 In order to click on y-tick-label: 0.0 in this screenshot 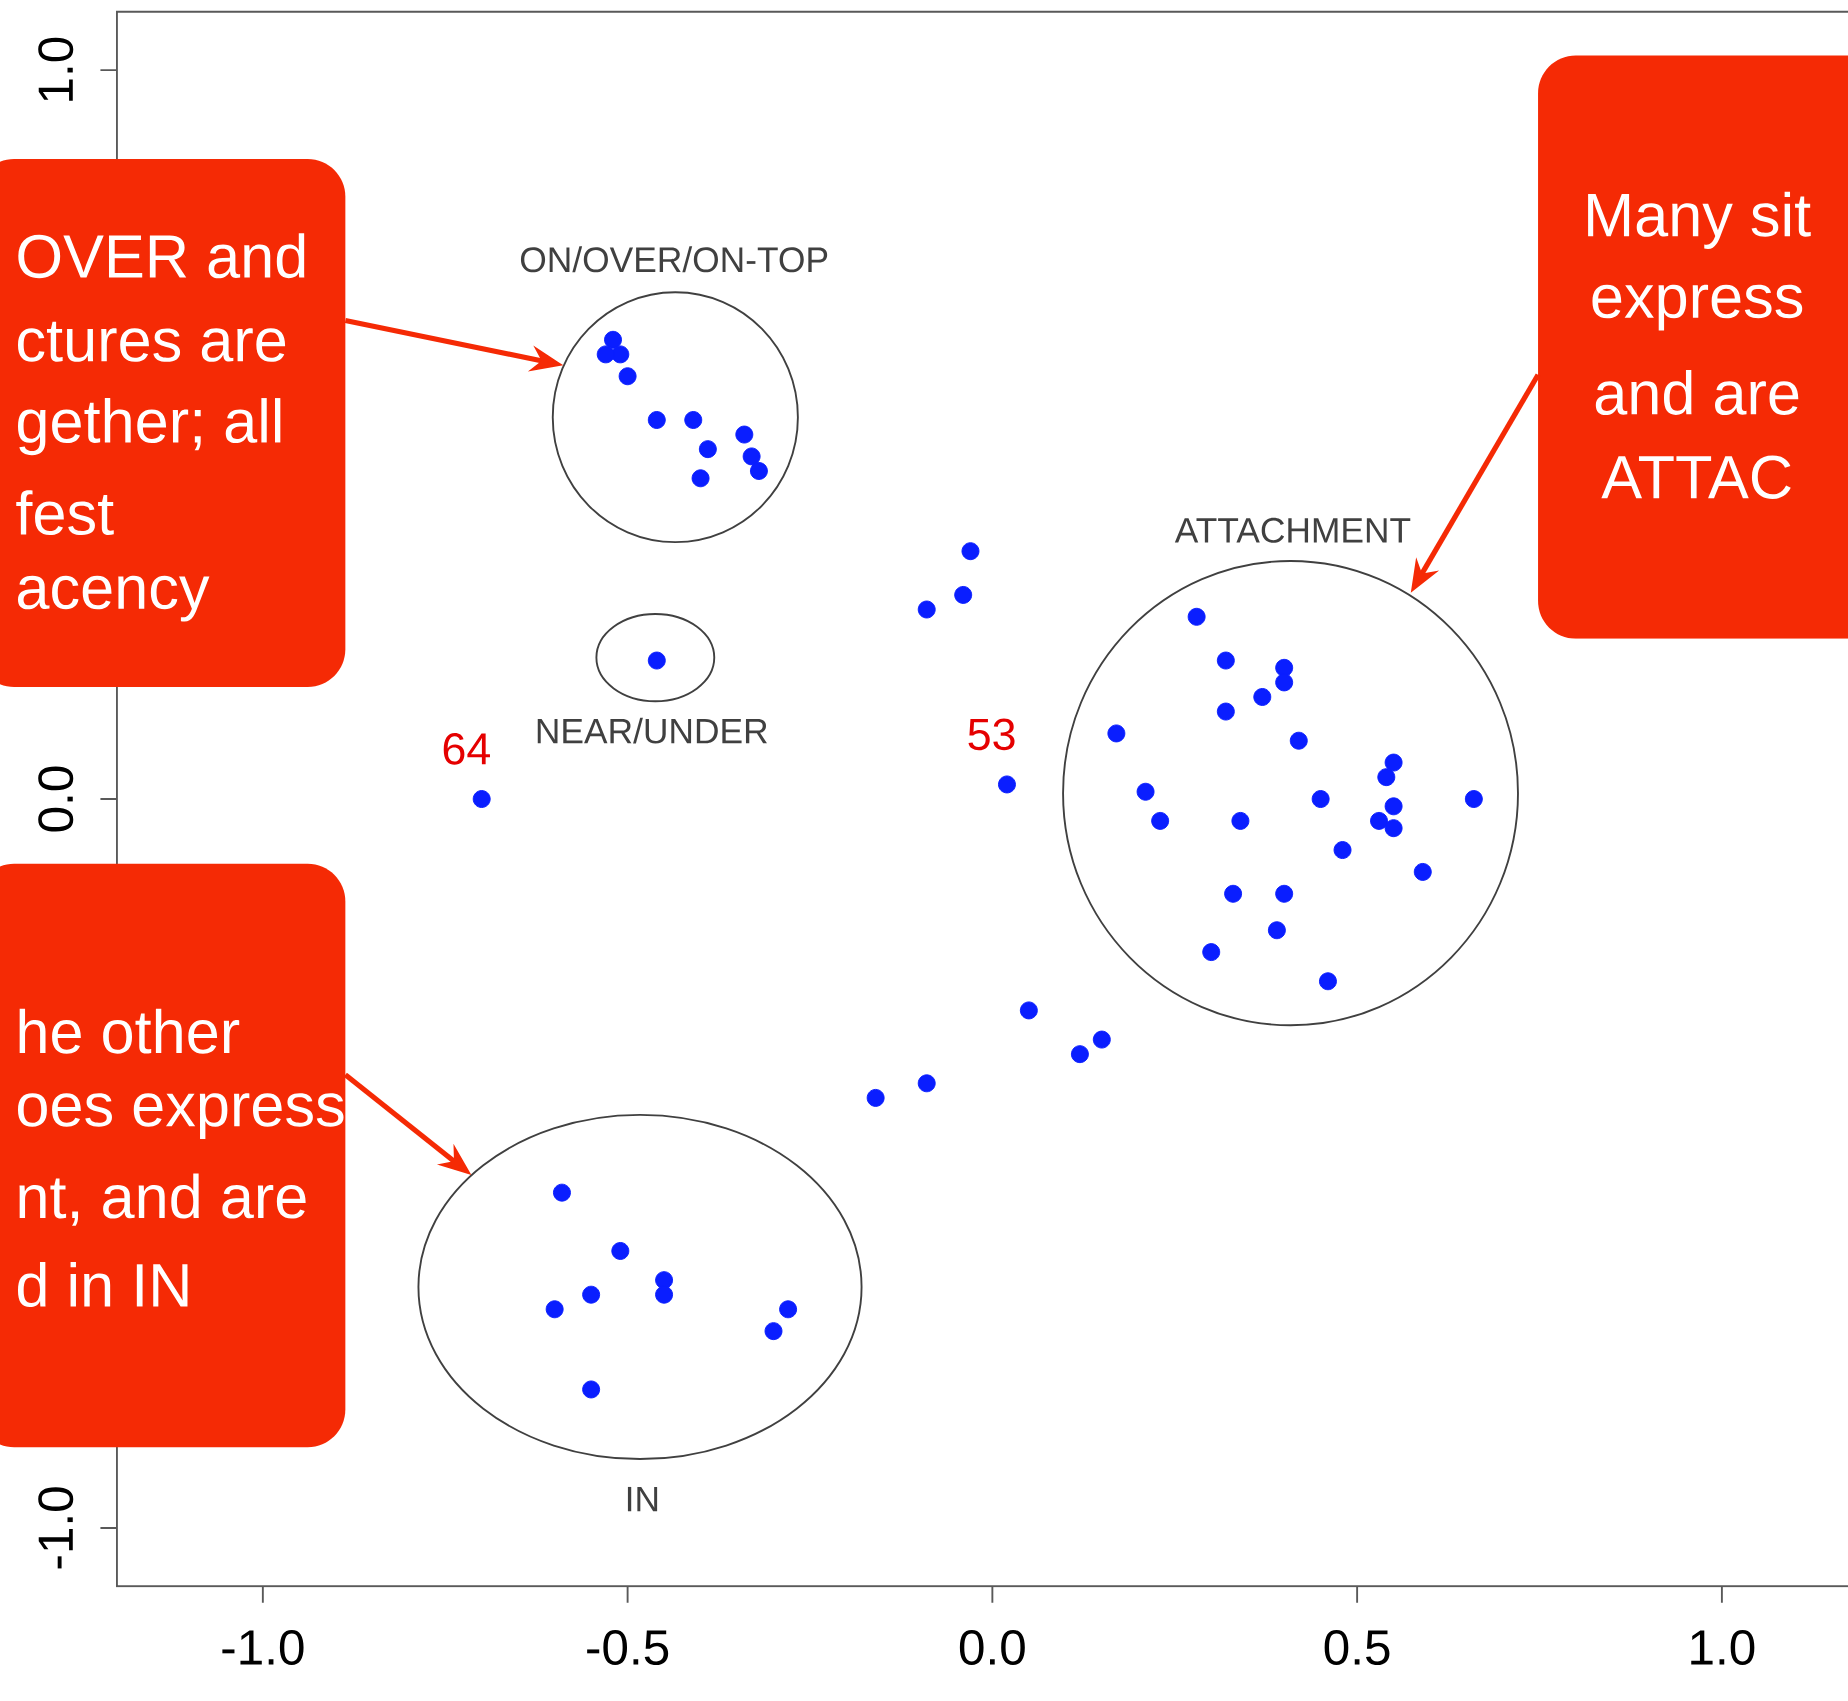, I will do `click(56, 799)`.